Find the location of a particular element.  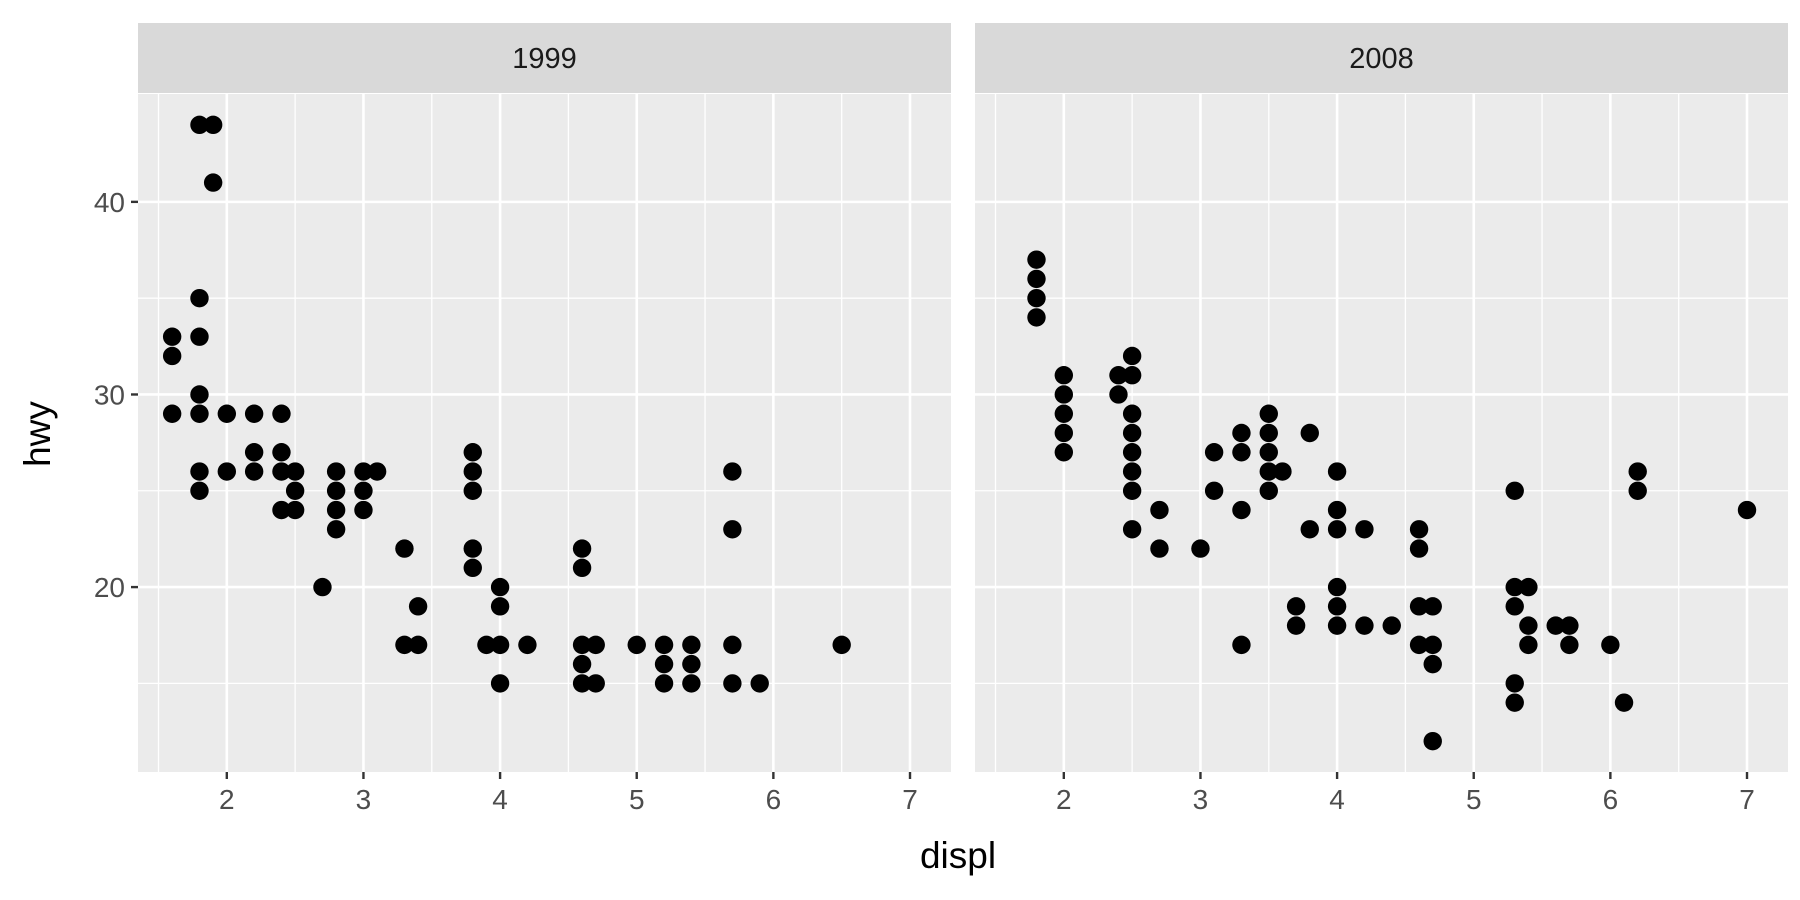

y-tick-label: 40 is located at coordinates (109, 202).